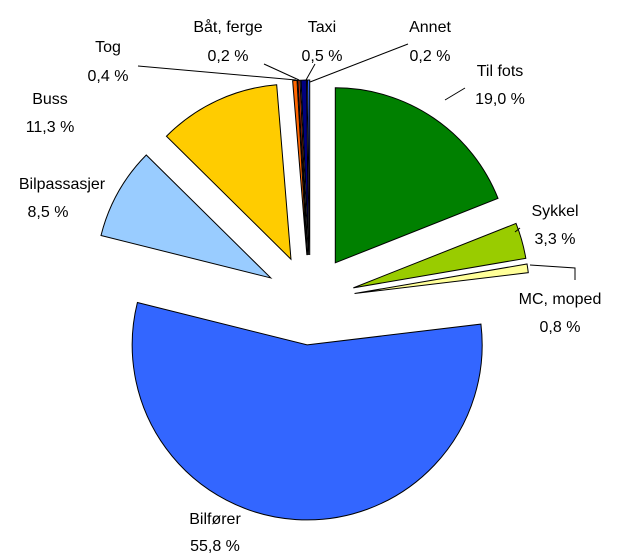  Describe the element at coordinates (48, 212) in the screenshot. I see `value-label: 8,5 %` at that location.